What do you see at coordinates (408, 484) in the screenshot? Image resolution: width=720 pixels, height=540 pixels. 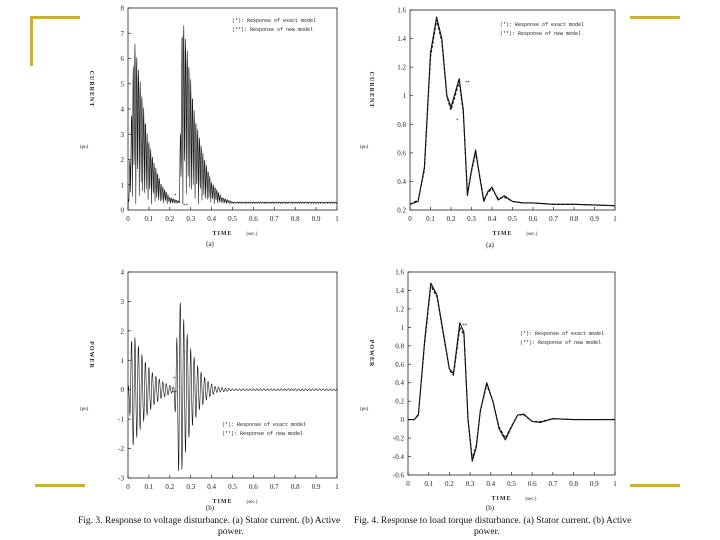 I see `fig4b-x-tick-label: 0` at bounding box center [408, 484].